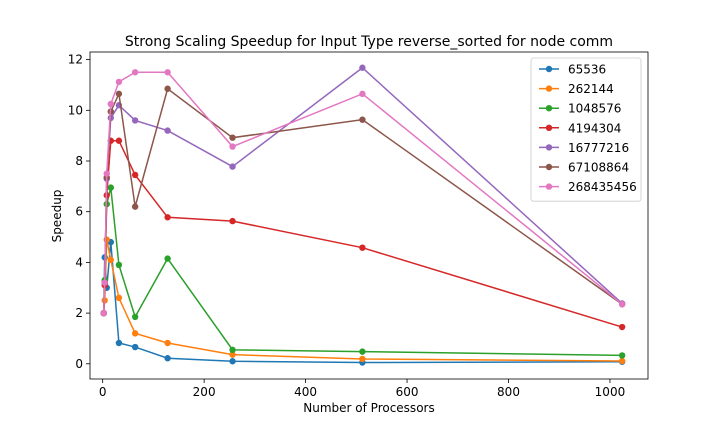  I want to click on y-tick-label: 10, so click(75, 110).